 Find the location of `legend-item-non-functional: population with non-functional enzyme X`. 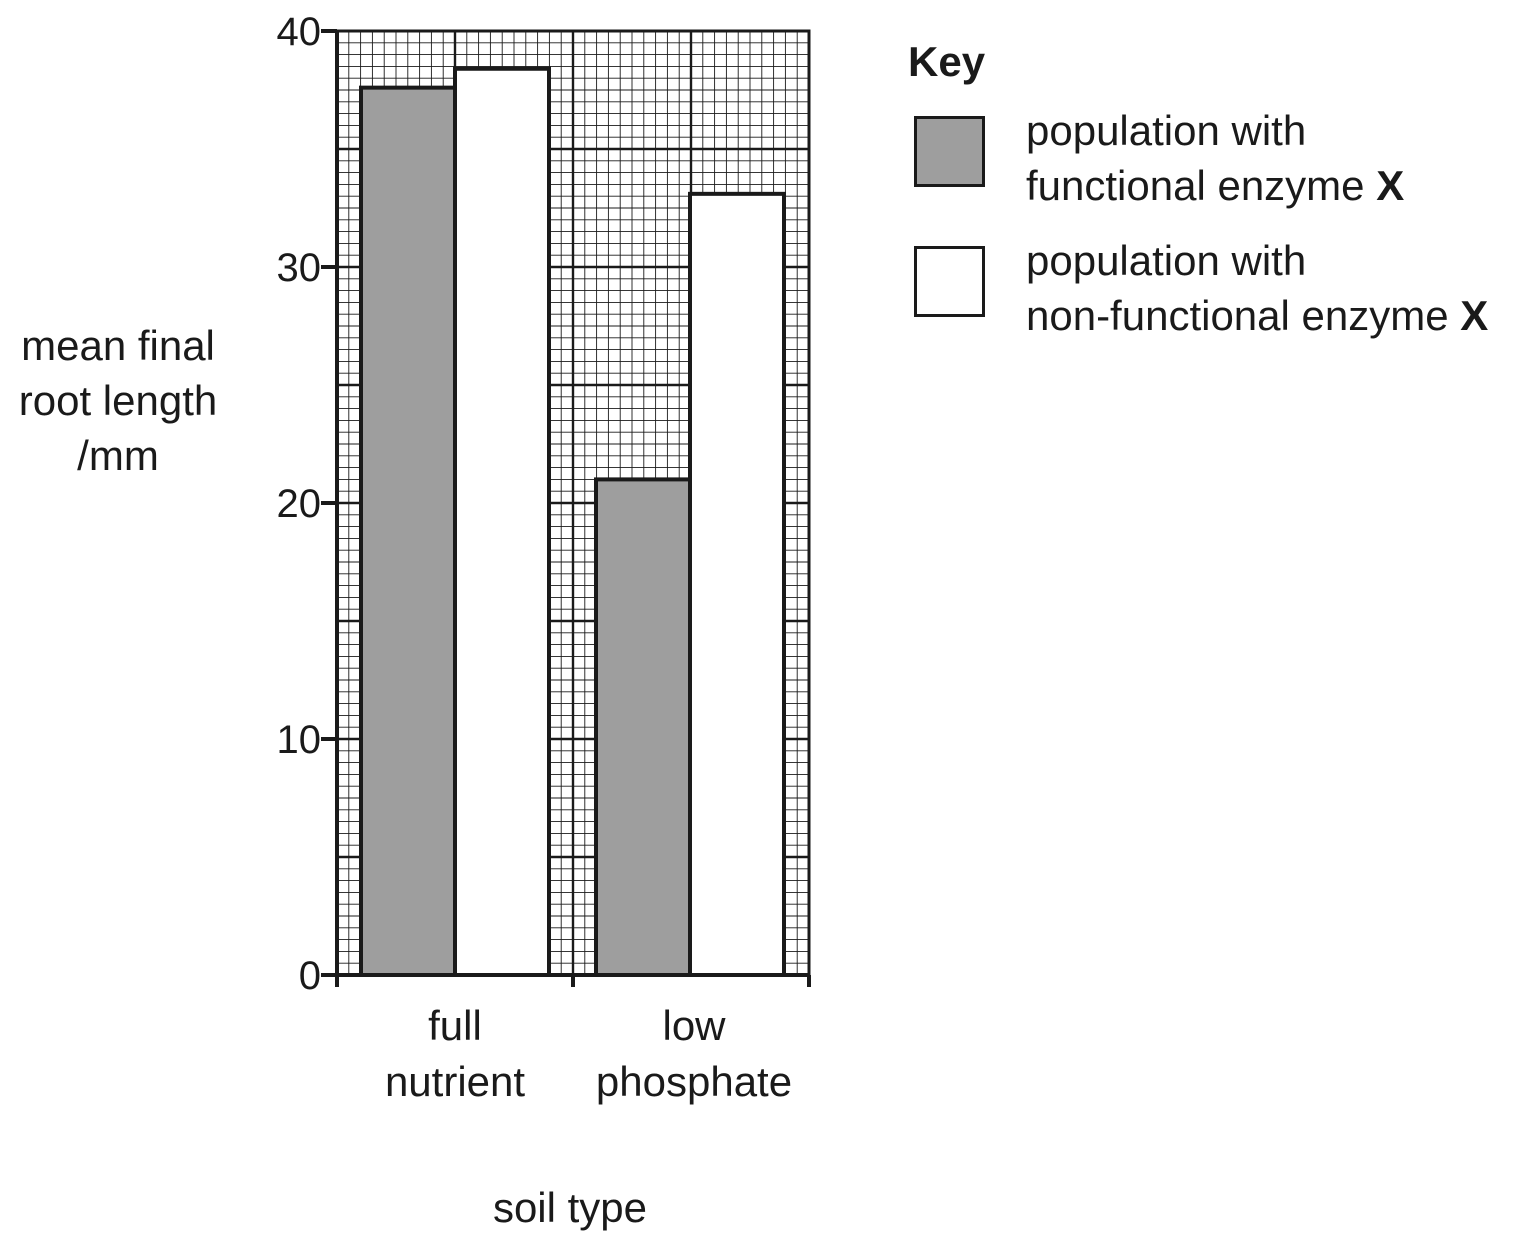

legend-item-non-functional: population with non-functional enzyme X is located at coordinates (1223, 288).